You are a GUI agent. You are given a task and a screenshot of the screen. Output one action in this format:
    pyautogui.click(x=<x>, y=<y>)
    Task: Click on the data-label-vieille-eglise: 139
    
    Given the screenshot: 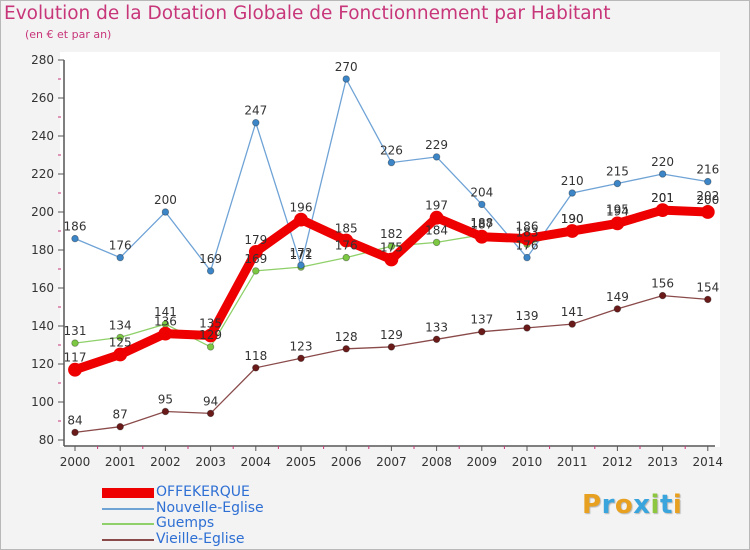 What is the action you would take?
    pyautogui.click(x=527, y=316)
    